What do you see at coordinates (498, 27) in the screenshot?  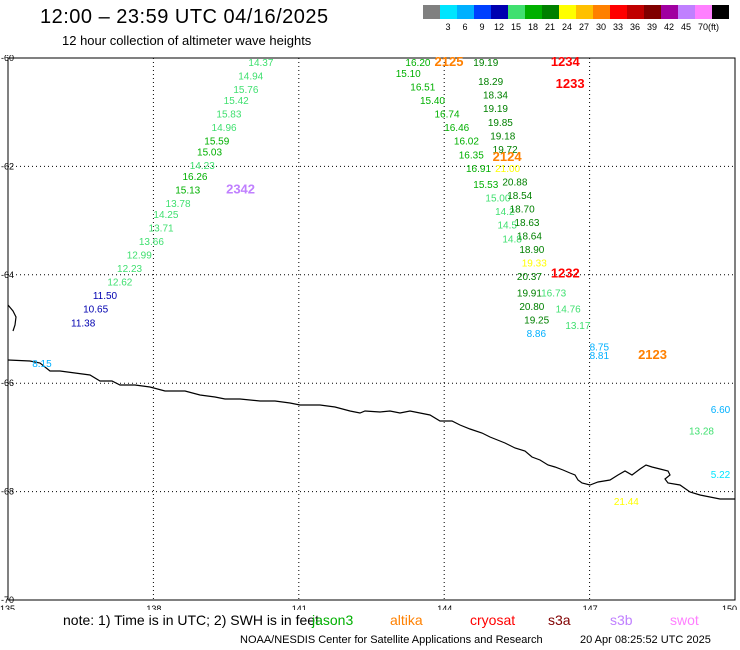 I see `legend-label: 12` at bounding box center [498, 27].